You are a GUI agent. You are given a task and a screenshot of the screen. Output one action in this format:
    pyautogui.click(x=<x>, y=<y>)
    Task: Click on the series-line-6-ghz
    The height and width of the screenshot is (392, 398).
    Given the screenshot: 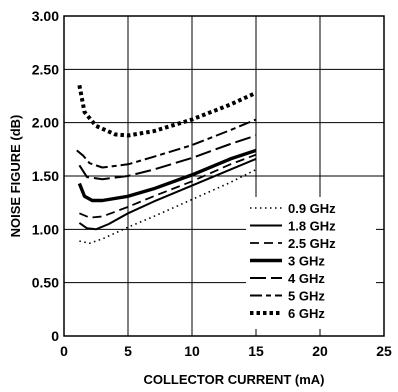 What is the action you would take?
    pyautogui.click(x=167, y=111)
    